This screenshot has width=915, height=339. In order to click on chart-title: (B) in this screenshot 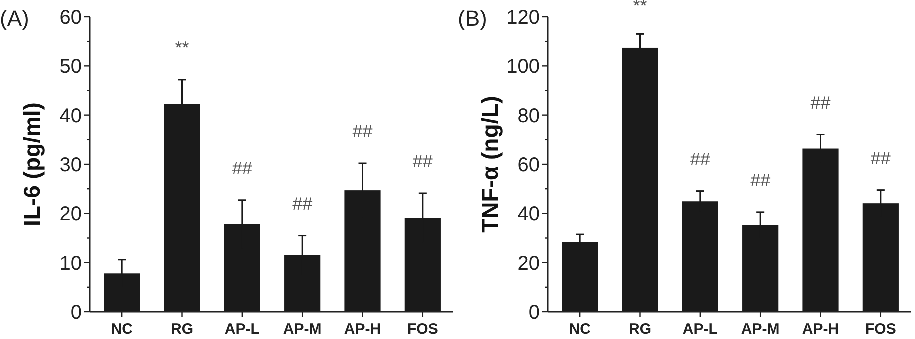, I will do `click(473, 18)`.